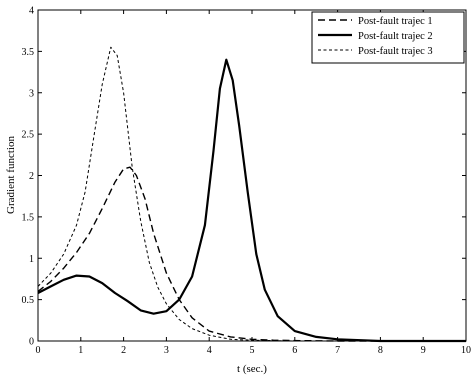  I want to click on x-tick-label: 6, so click(294, 350).